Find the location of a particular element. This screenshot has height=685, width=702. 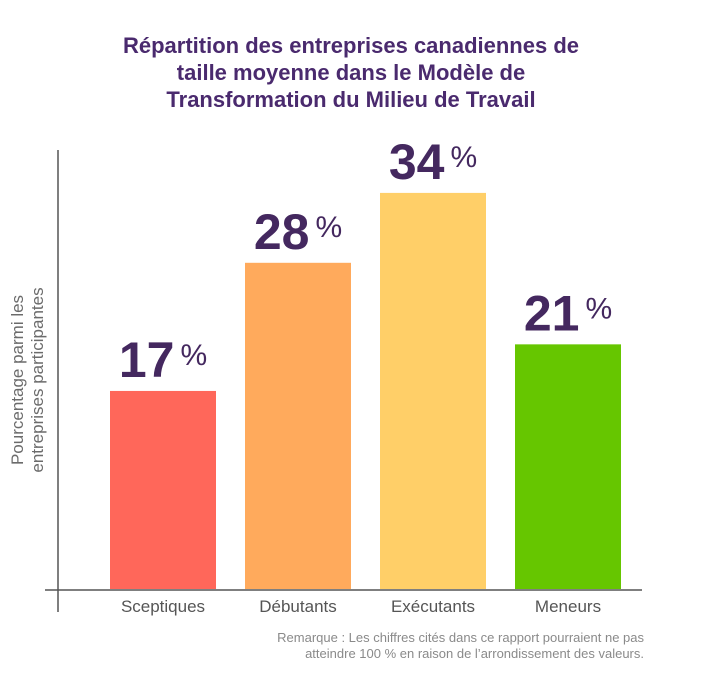

chart-title-line: taille moyenne dans le Modèle de is located at coordinates (351, 72).